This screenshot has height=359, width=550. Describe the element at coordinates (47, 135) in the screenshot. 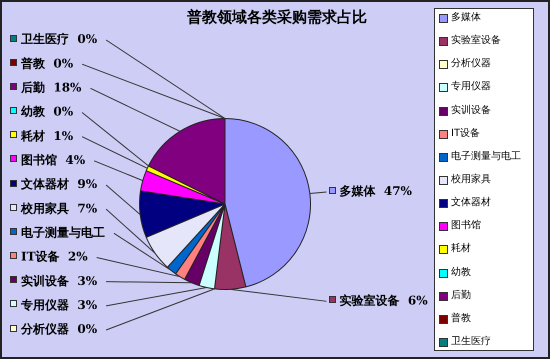

I see `category-label: 耗材 1%` at that location.